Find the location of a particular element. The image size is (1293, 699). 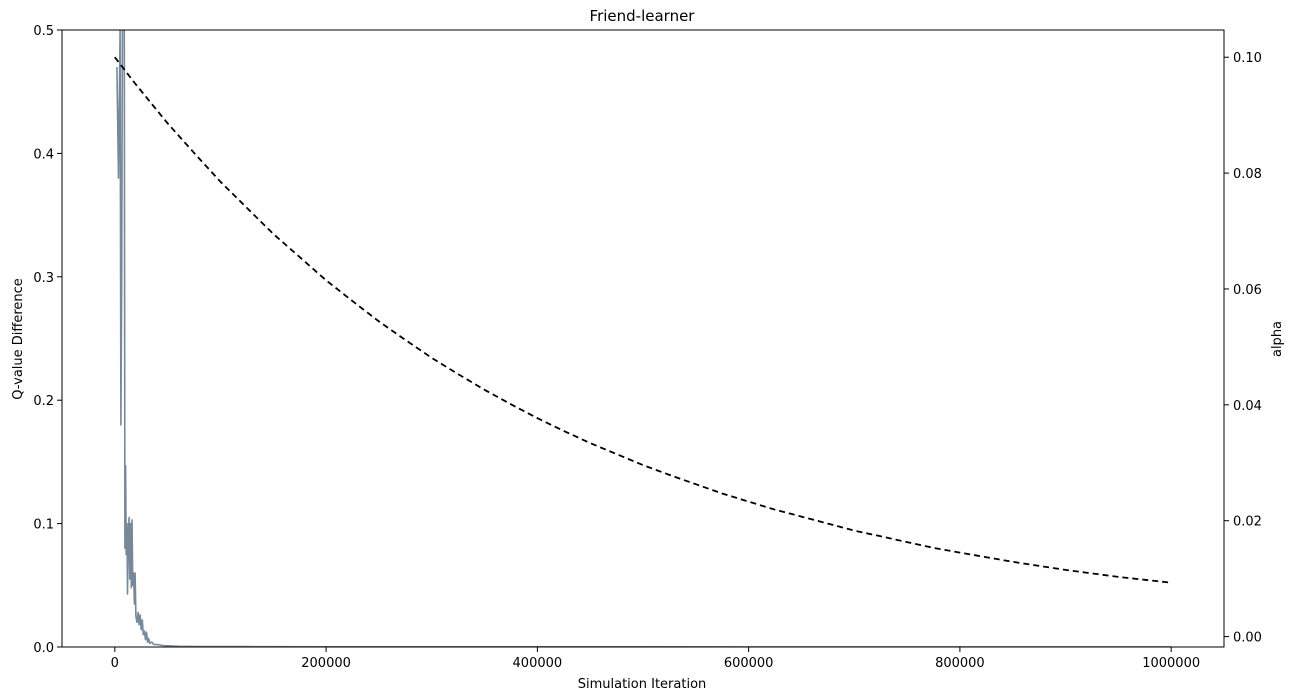

y-tick-label: 0.1 is located at coordinates (43, 525).